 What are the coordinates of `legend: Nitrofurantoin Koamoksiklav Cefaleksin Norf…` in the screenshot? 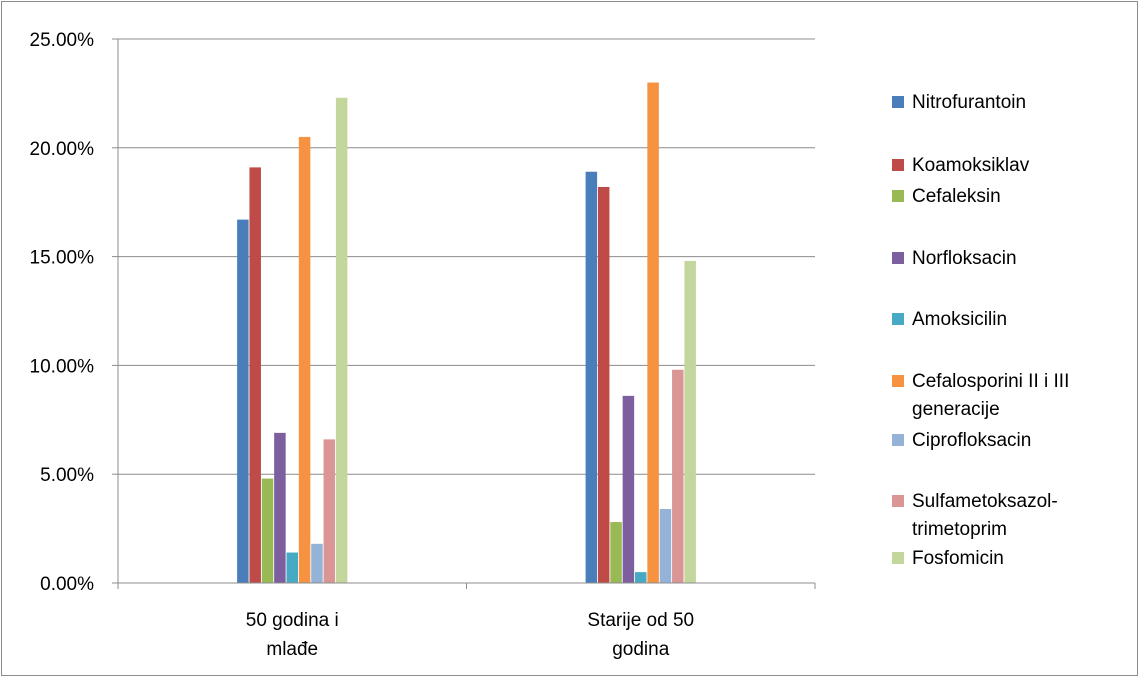 It's located at (980, 330).